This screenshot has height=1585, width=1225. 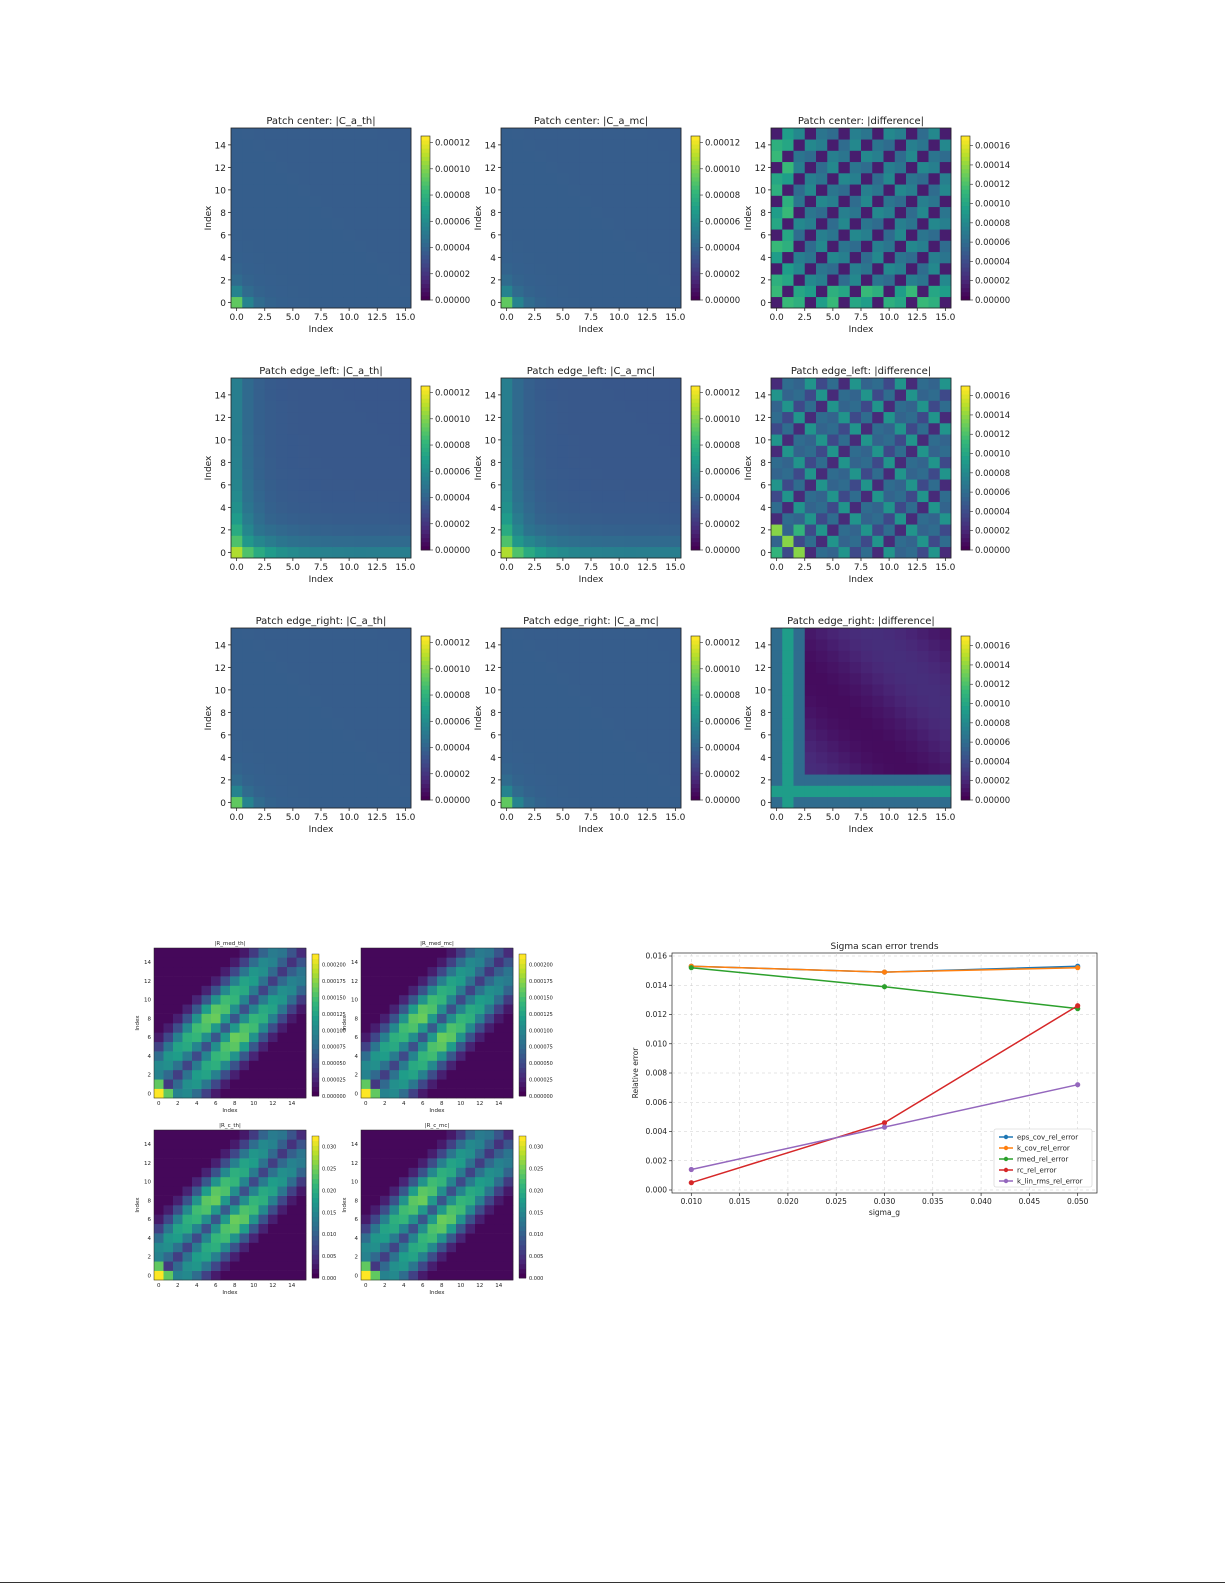 What do you see at coordinates (1030, 1201) in the screenshot?
I see `x-tick-label: 0.045` at bounding box center [1030, 1201].